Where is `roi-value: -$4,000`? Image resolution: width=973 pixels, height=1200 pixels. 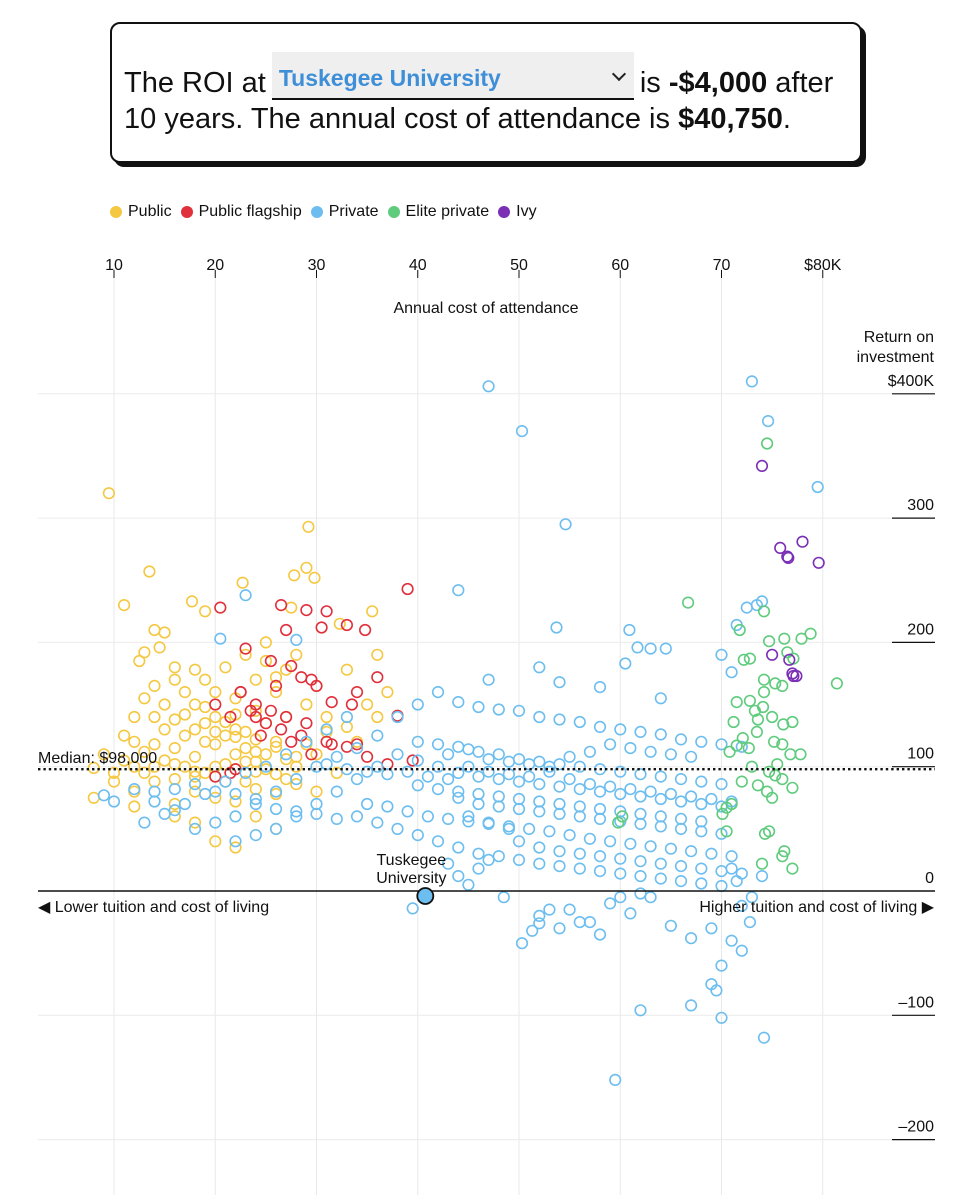 roi-value: -$4,000 is located at coordinates (718, 83).